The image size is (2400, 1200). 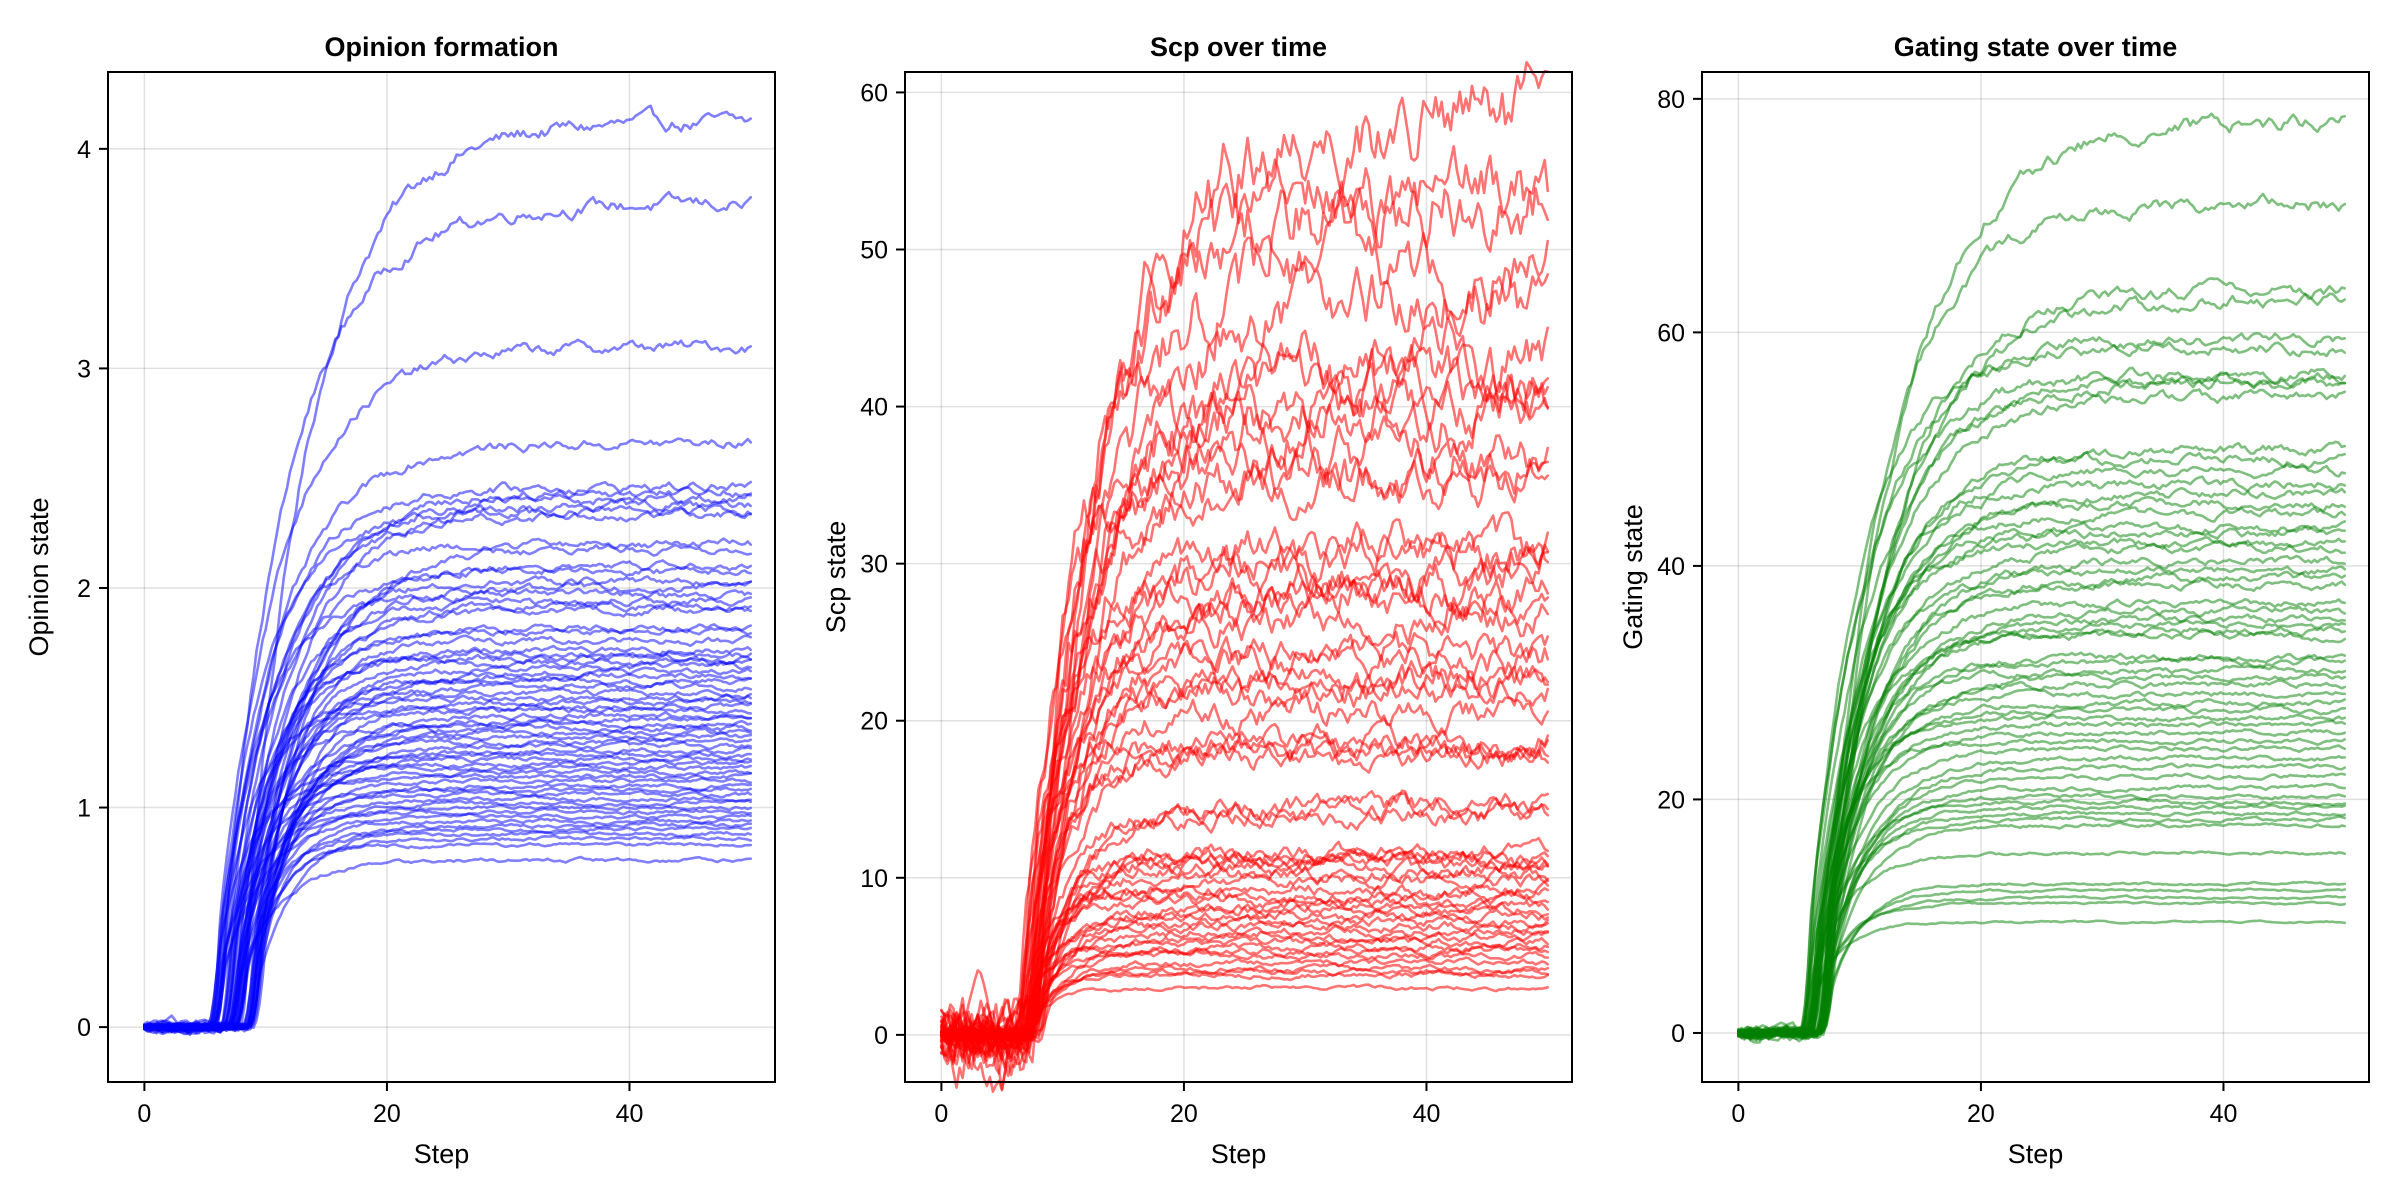 I want to click on chart-3-x-axis-label: Step, so click(x=2036, y=1154).